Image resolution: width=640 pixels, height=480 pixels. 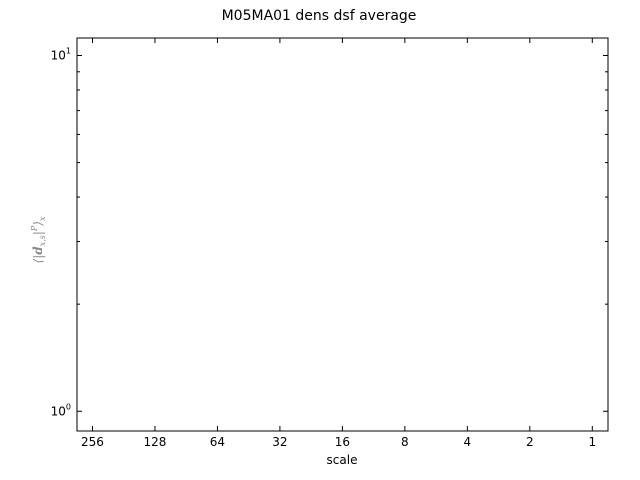 I want to click on x-tick-label: 256, so click(x=92, y=442).